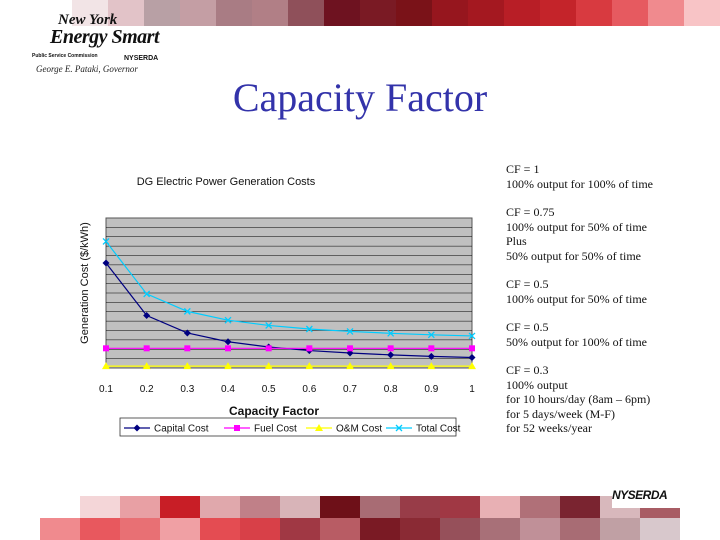 The image size is (720, 540). I want to click on note-line: for 52 weeks/year, so click(549, 428).